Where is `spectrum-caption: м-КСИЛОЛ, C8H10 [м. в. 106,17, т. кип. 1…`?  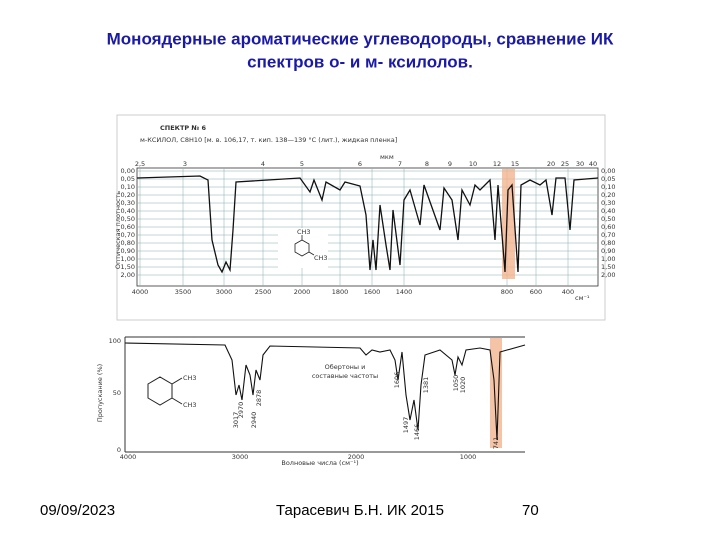 spectrum-caption: м-КСИЛОЛ, C8H10 [м. в. 106,17, т. кип. 1… is located at coordinates (268, 140).